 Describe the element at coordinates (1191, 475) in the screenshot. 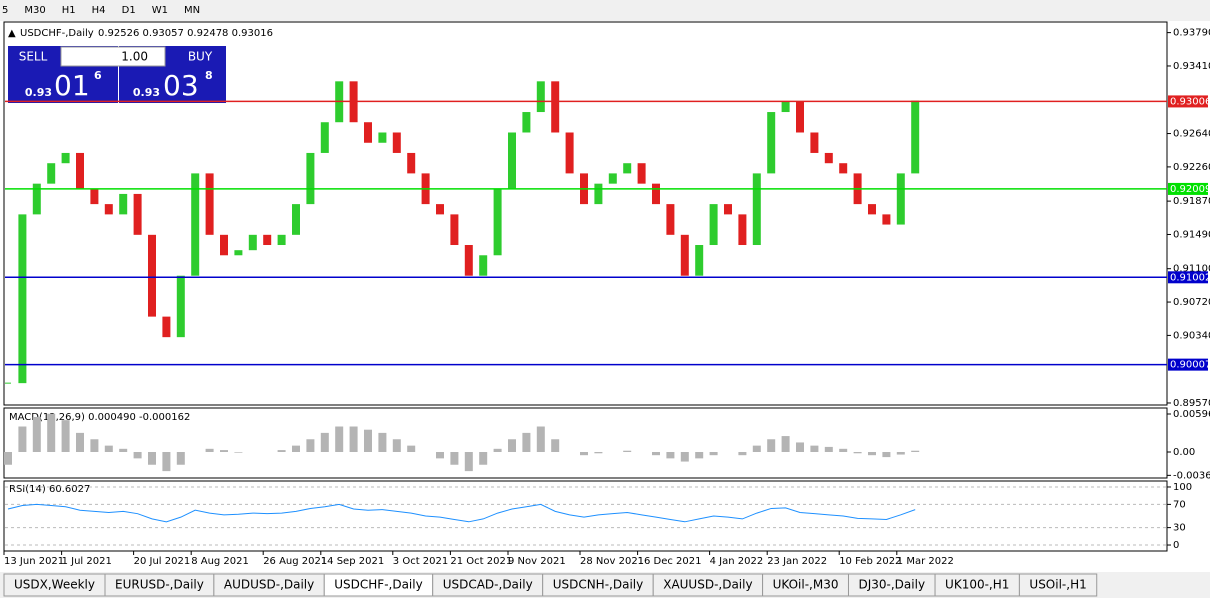

I see `y-tick-label: -0.003664` at that location.